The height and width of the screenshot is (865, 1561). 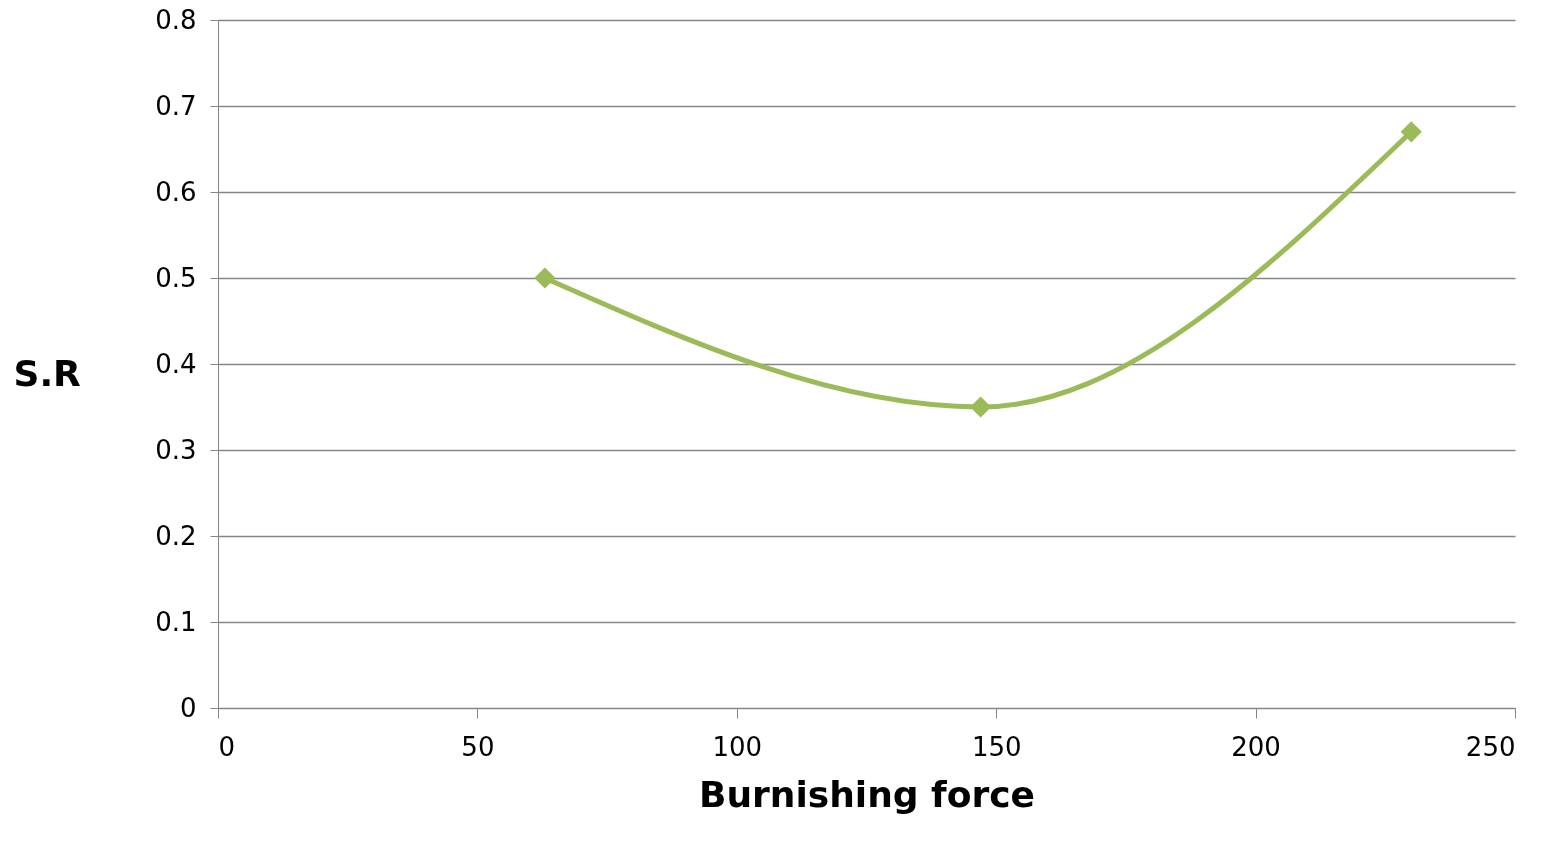 I want to click on y-tick-label: 0.1, so click(x=176, y=621).